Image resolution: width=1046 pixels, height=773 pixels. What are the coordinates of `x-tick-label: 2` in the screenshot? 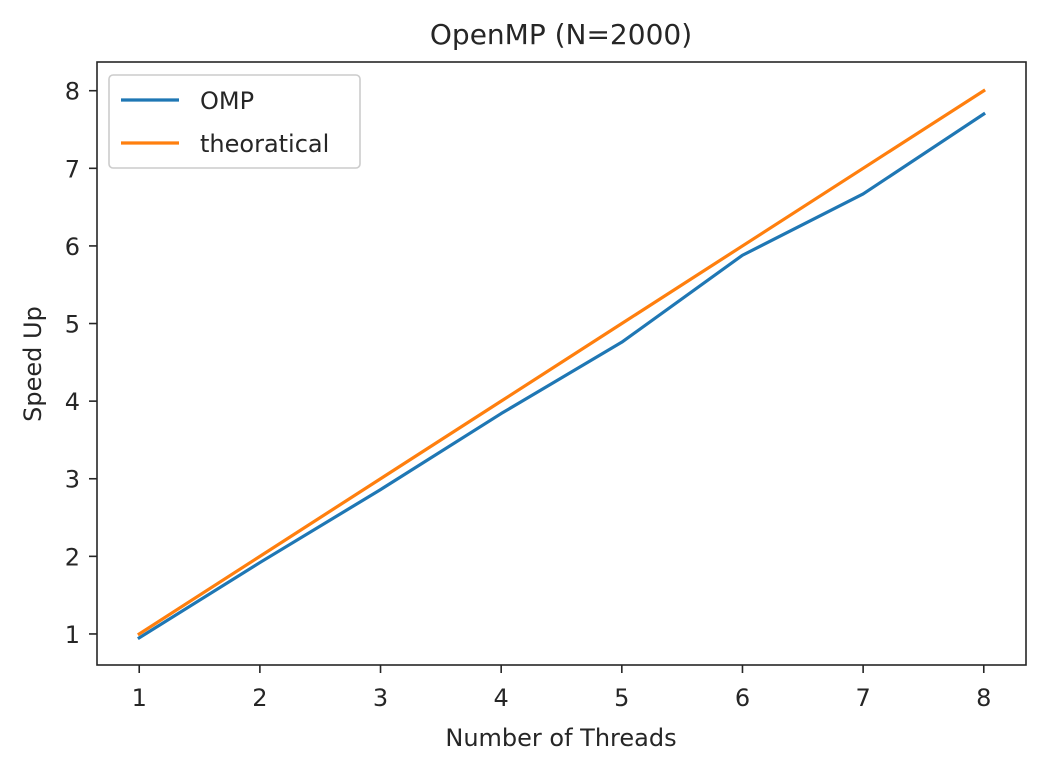 It's located at (259, 698).